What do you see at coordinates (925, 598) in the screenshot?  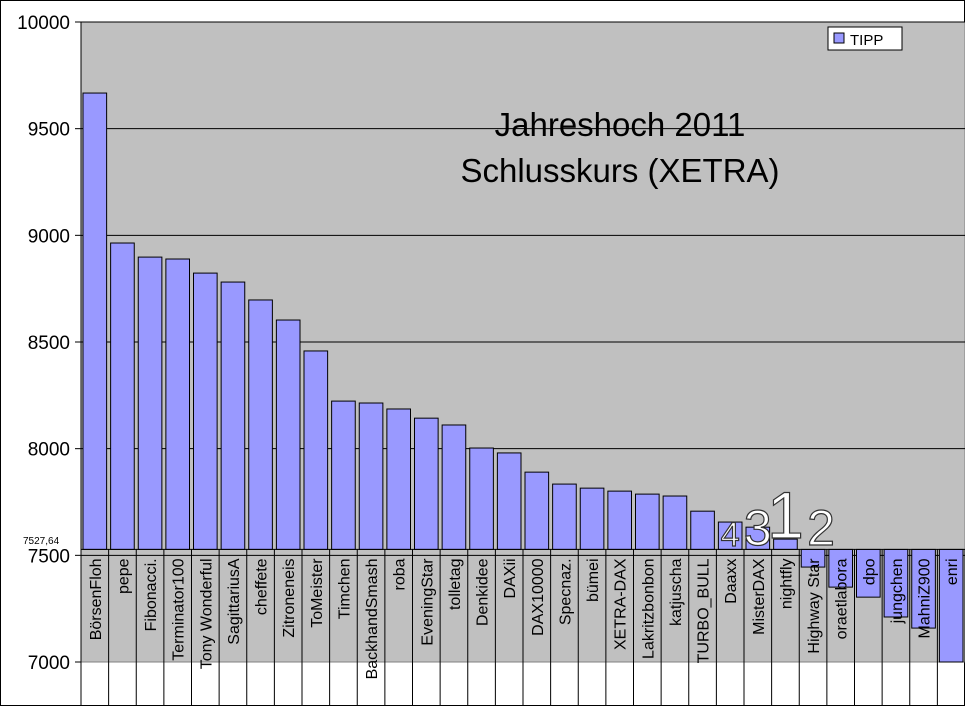 I see `x-tick-label: MahniZ900` at bounding box center [925, 598].